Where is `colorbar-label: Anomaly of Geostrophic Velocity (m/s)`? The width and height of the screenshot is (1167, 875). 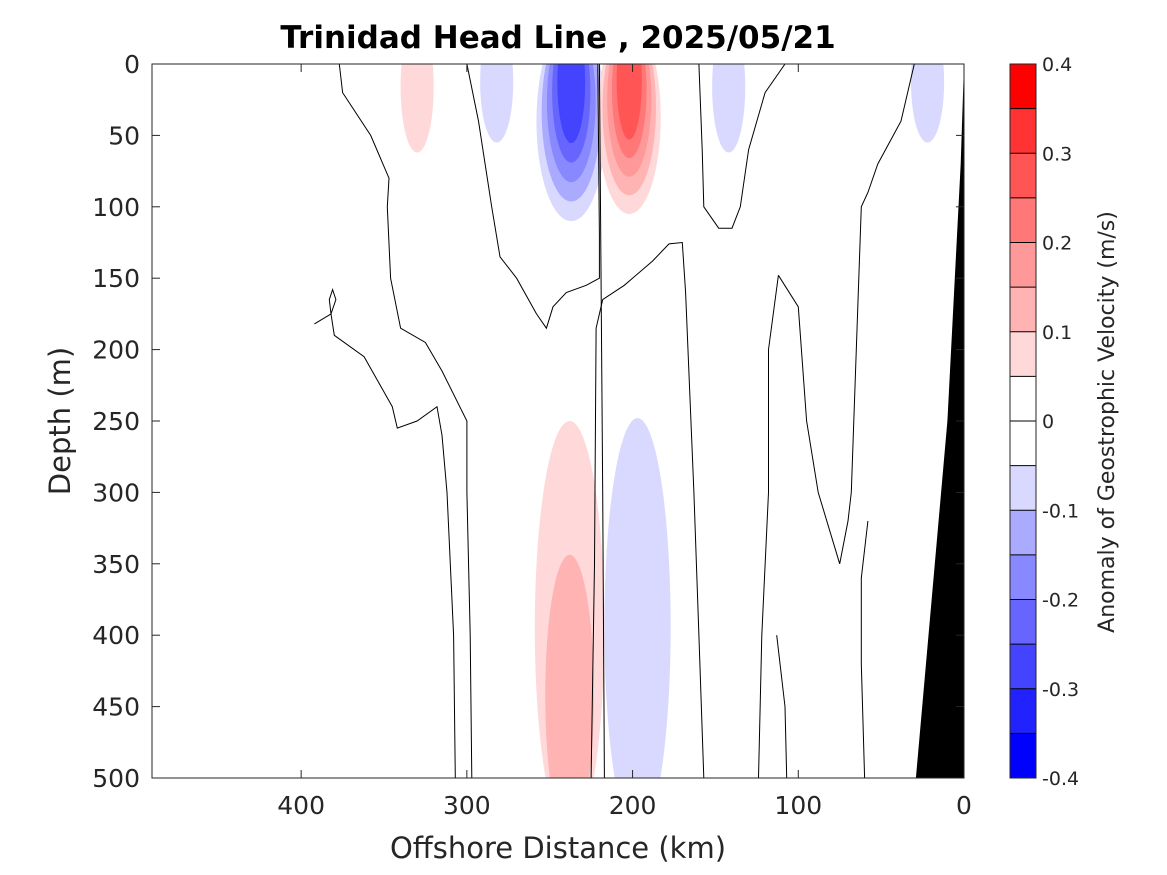 colorbar-label: Anomaly of Geostrophic Velocity (m/s) is located at coordinates (1107, 422).